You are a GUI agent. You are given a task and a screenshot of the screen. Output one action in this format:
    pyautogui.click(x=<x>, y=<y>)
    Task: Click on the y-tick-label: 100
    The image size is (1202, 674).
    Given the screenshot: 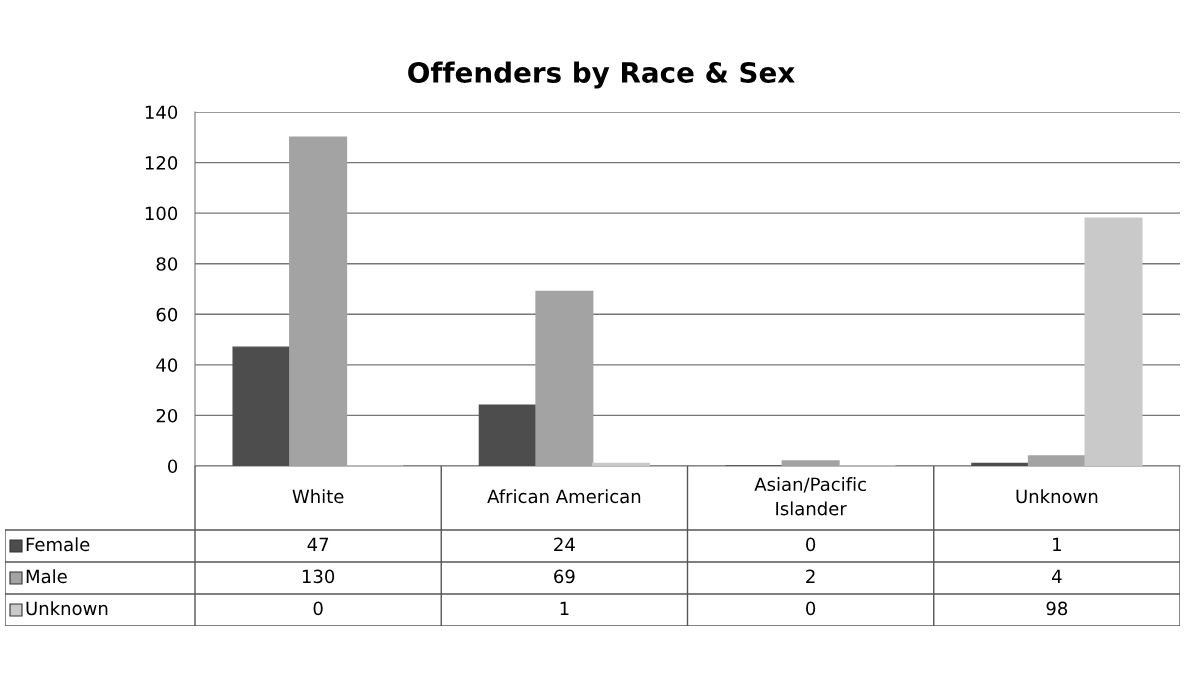 What is the action you would take?
    pyautogui.click(x=161, y=213)
    